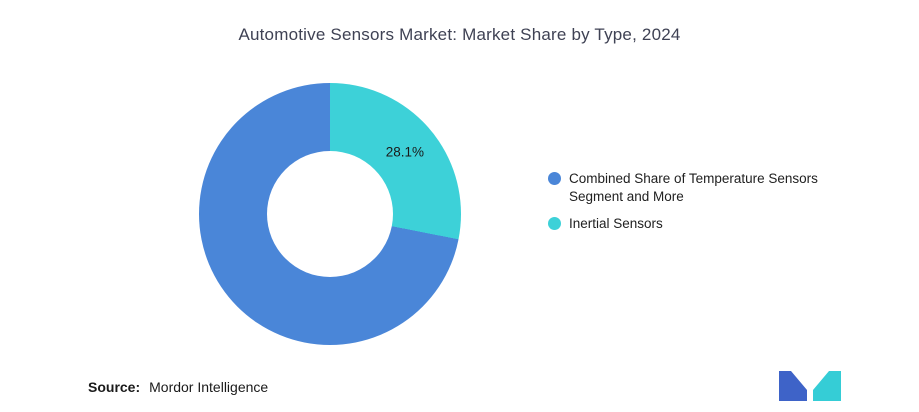  What do you see at coordinates (793, 386) in the screenshot?
I see `logo-left-shape` at bounding box center [793, 386].